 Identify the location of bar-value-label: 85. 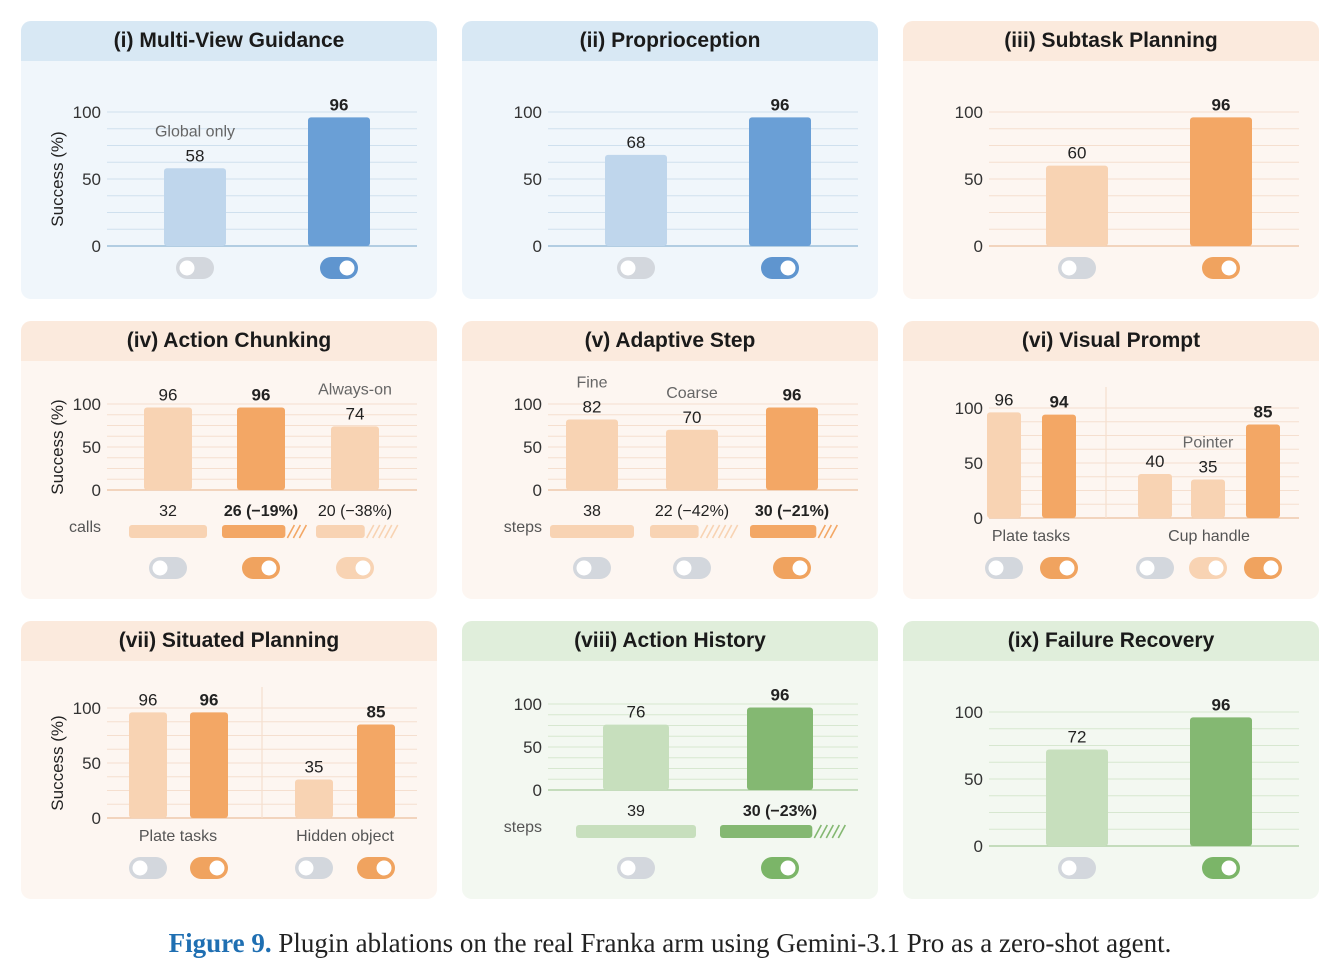
(376, 712).